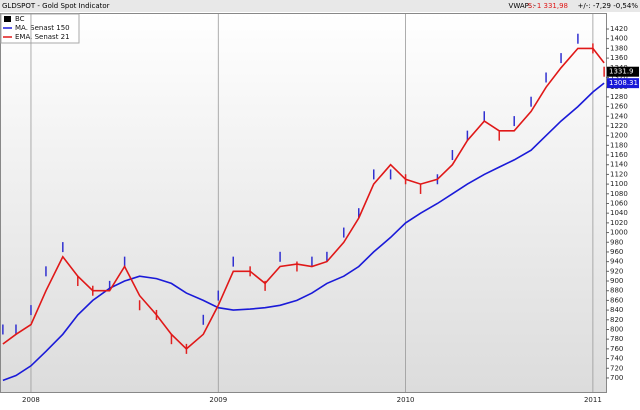 This screenshot has height=410, width=640. I want to click on legend-label: MA. Senast 150, so click(42, 28).